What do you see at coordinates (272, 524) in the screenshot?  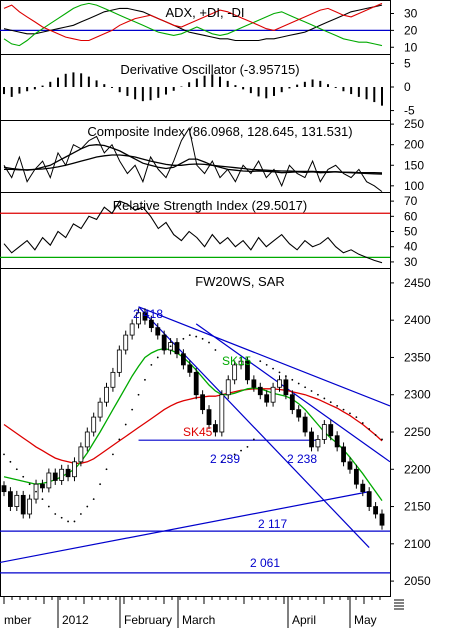 I see `price-annotation-support: 2 117` at bounding box center [272, 524].